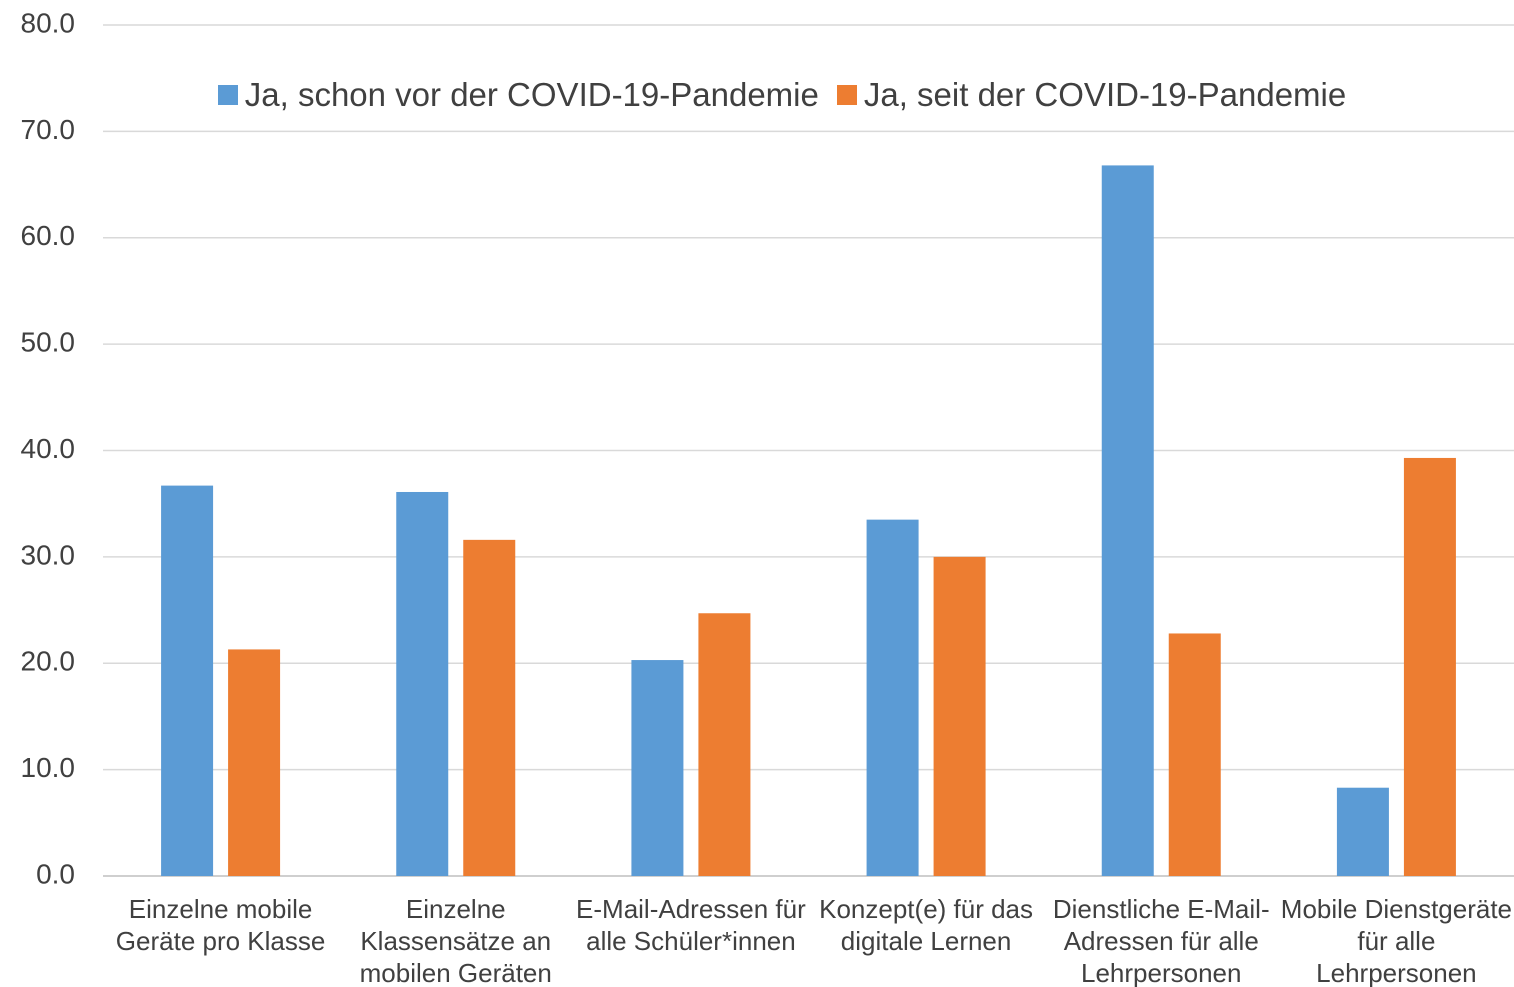 This screenshot has height=987, width=1514. I want to click on x-tick-label: E-Mail-Adressen für alle Schüler*innen, so click(691, 925).